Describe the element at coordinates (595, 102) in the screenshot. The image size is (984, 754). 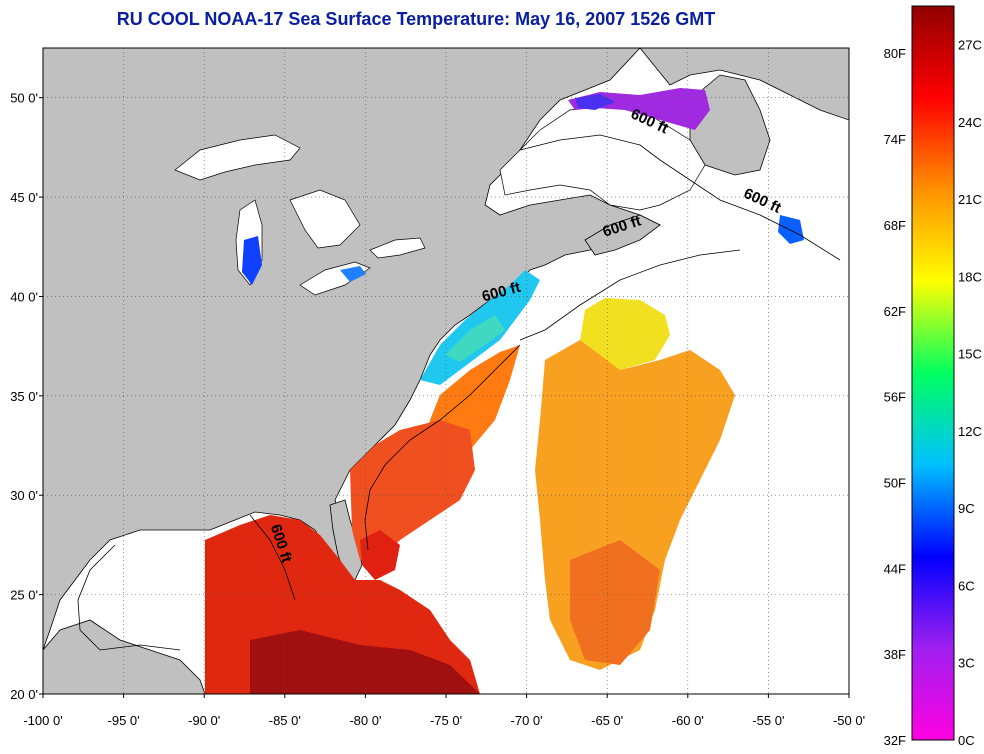
I see `sst-st-lawrence-blue` at that location.